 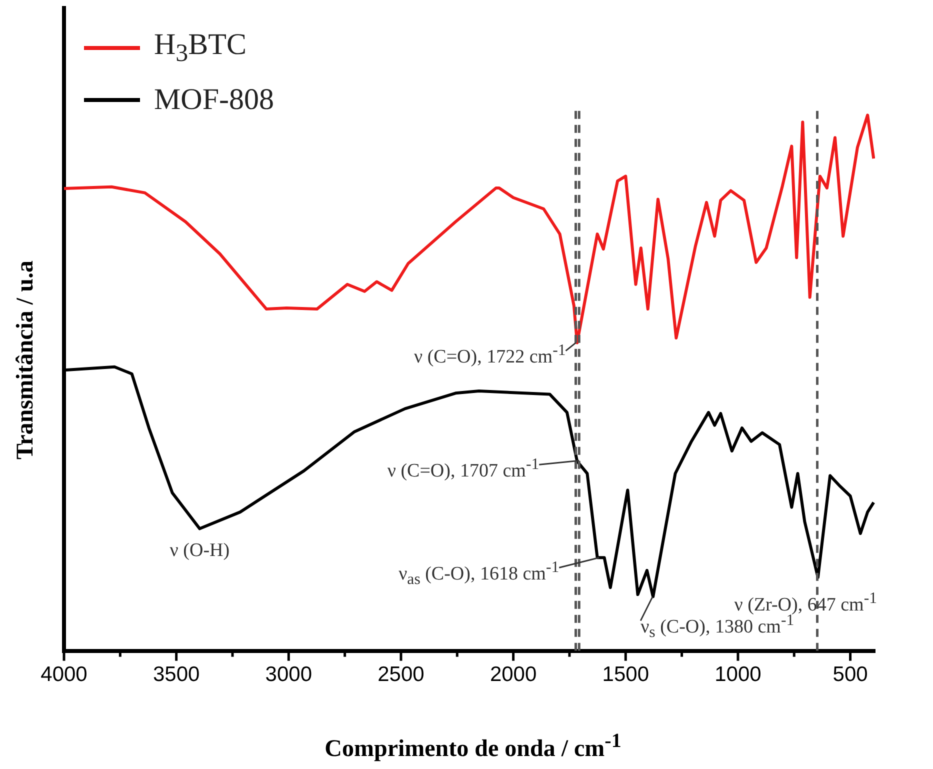 What do you see at coordinates (473, 746) in the screenshot?
I see `x-axis-title: Comprimento de onda / cm$^{-1}$` at bounding box center [473, 746].